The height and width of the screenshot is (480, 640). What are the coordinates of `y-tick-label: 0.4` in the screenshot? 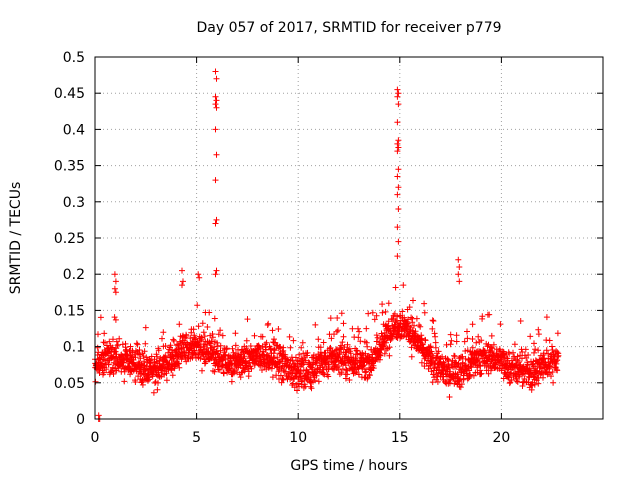 It's located at (74, 130).